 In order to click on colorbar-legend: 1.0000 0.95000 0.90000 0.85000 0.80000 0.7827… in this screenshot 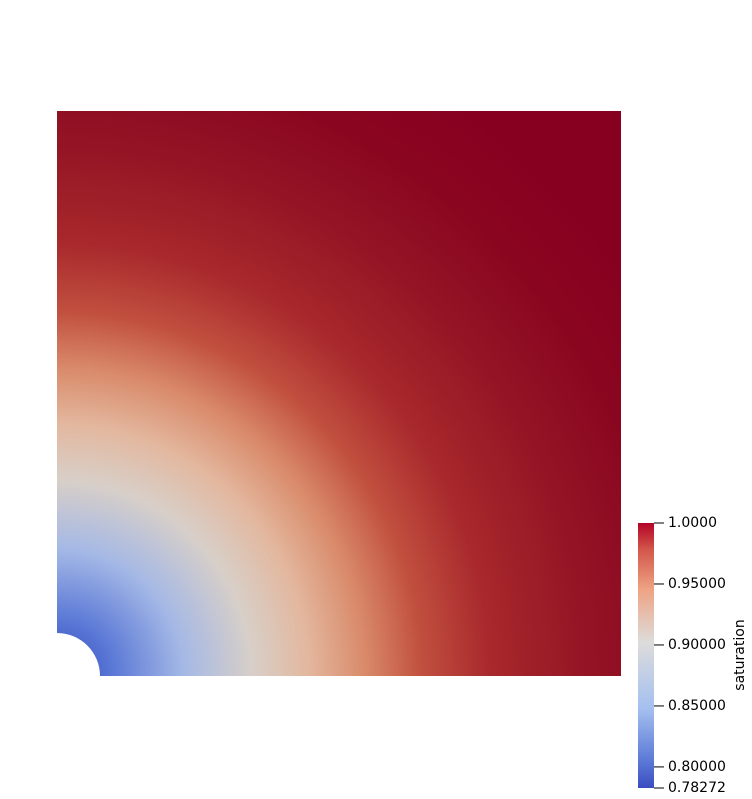, I will do `click(695, 655)`.